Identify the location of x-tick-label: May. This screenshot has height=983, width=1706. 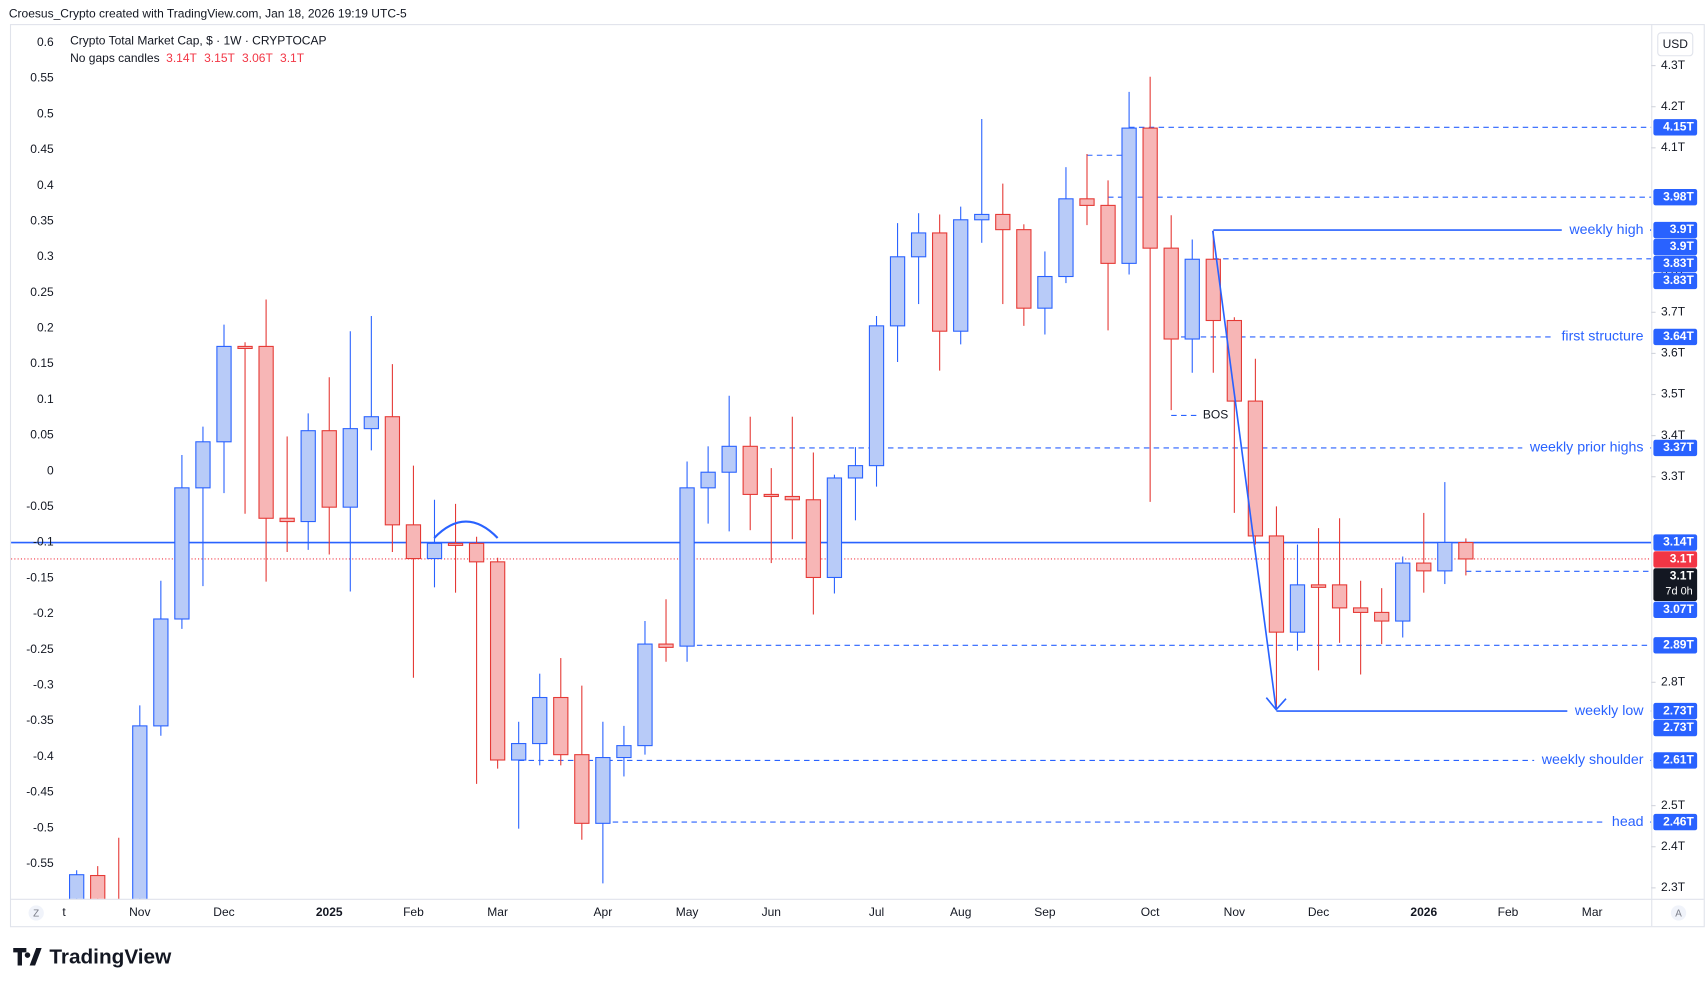
(687, 912).